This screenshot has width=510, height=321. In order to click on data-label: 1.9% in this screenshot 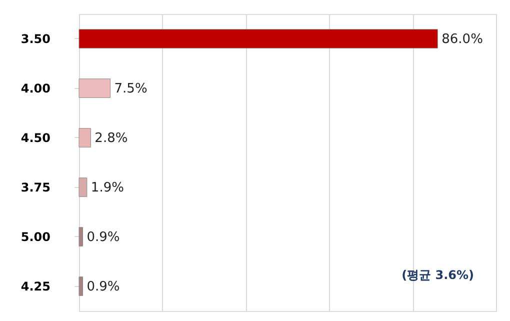, I will do `click(107, 188)`.